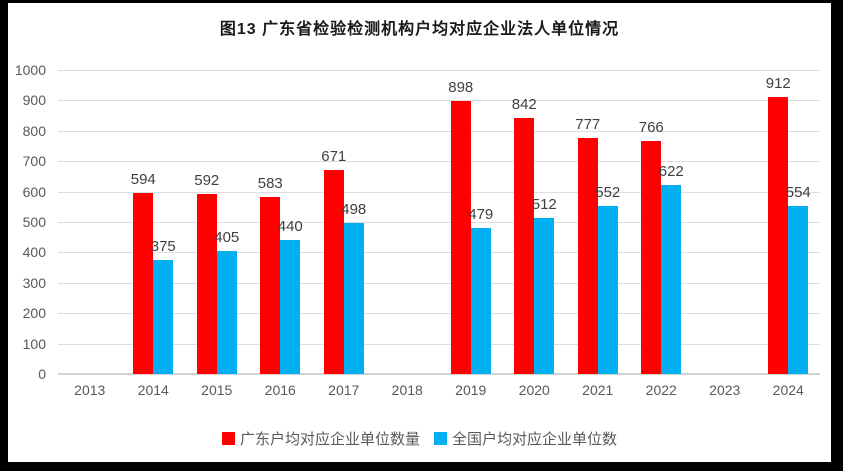 The image size is (843, 471). Describe the element at coordinates (461, 87) in the screenshot. I see `data-label-guangdong-2019: 898` at that location.